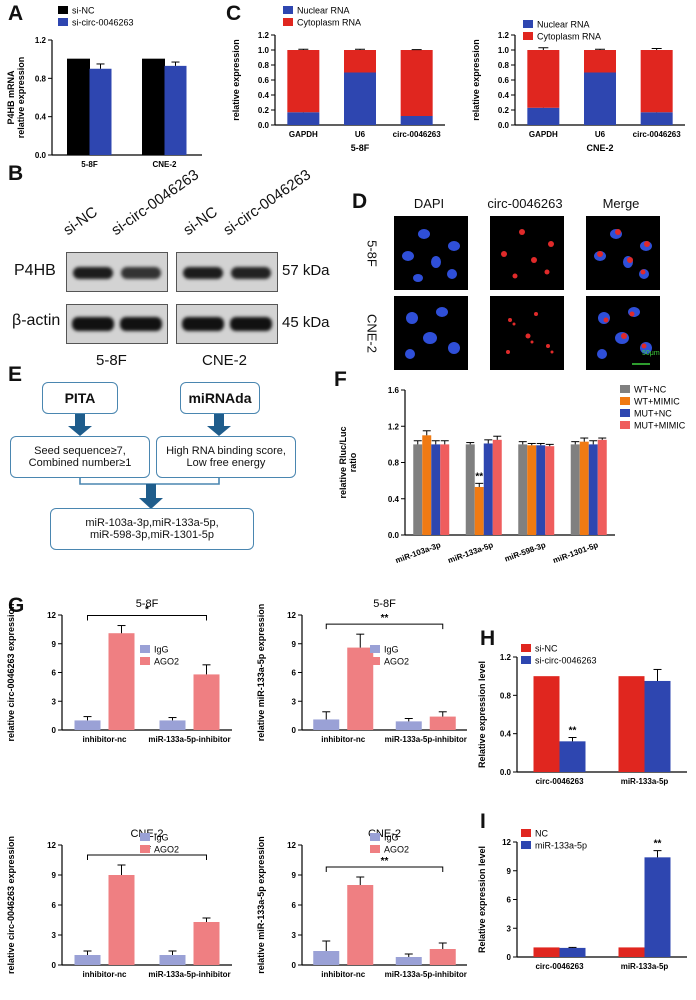  I want to click on flow-box-seed: Seed sequence≥7, Combined number≥1, so click(80, 457).